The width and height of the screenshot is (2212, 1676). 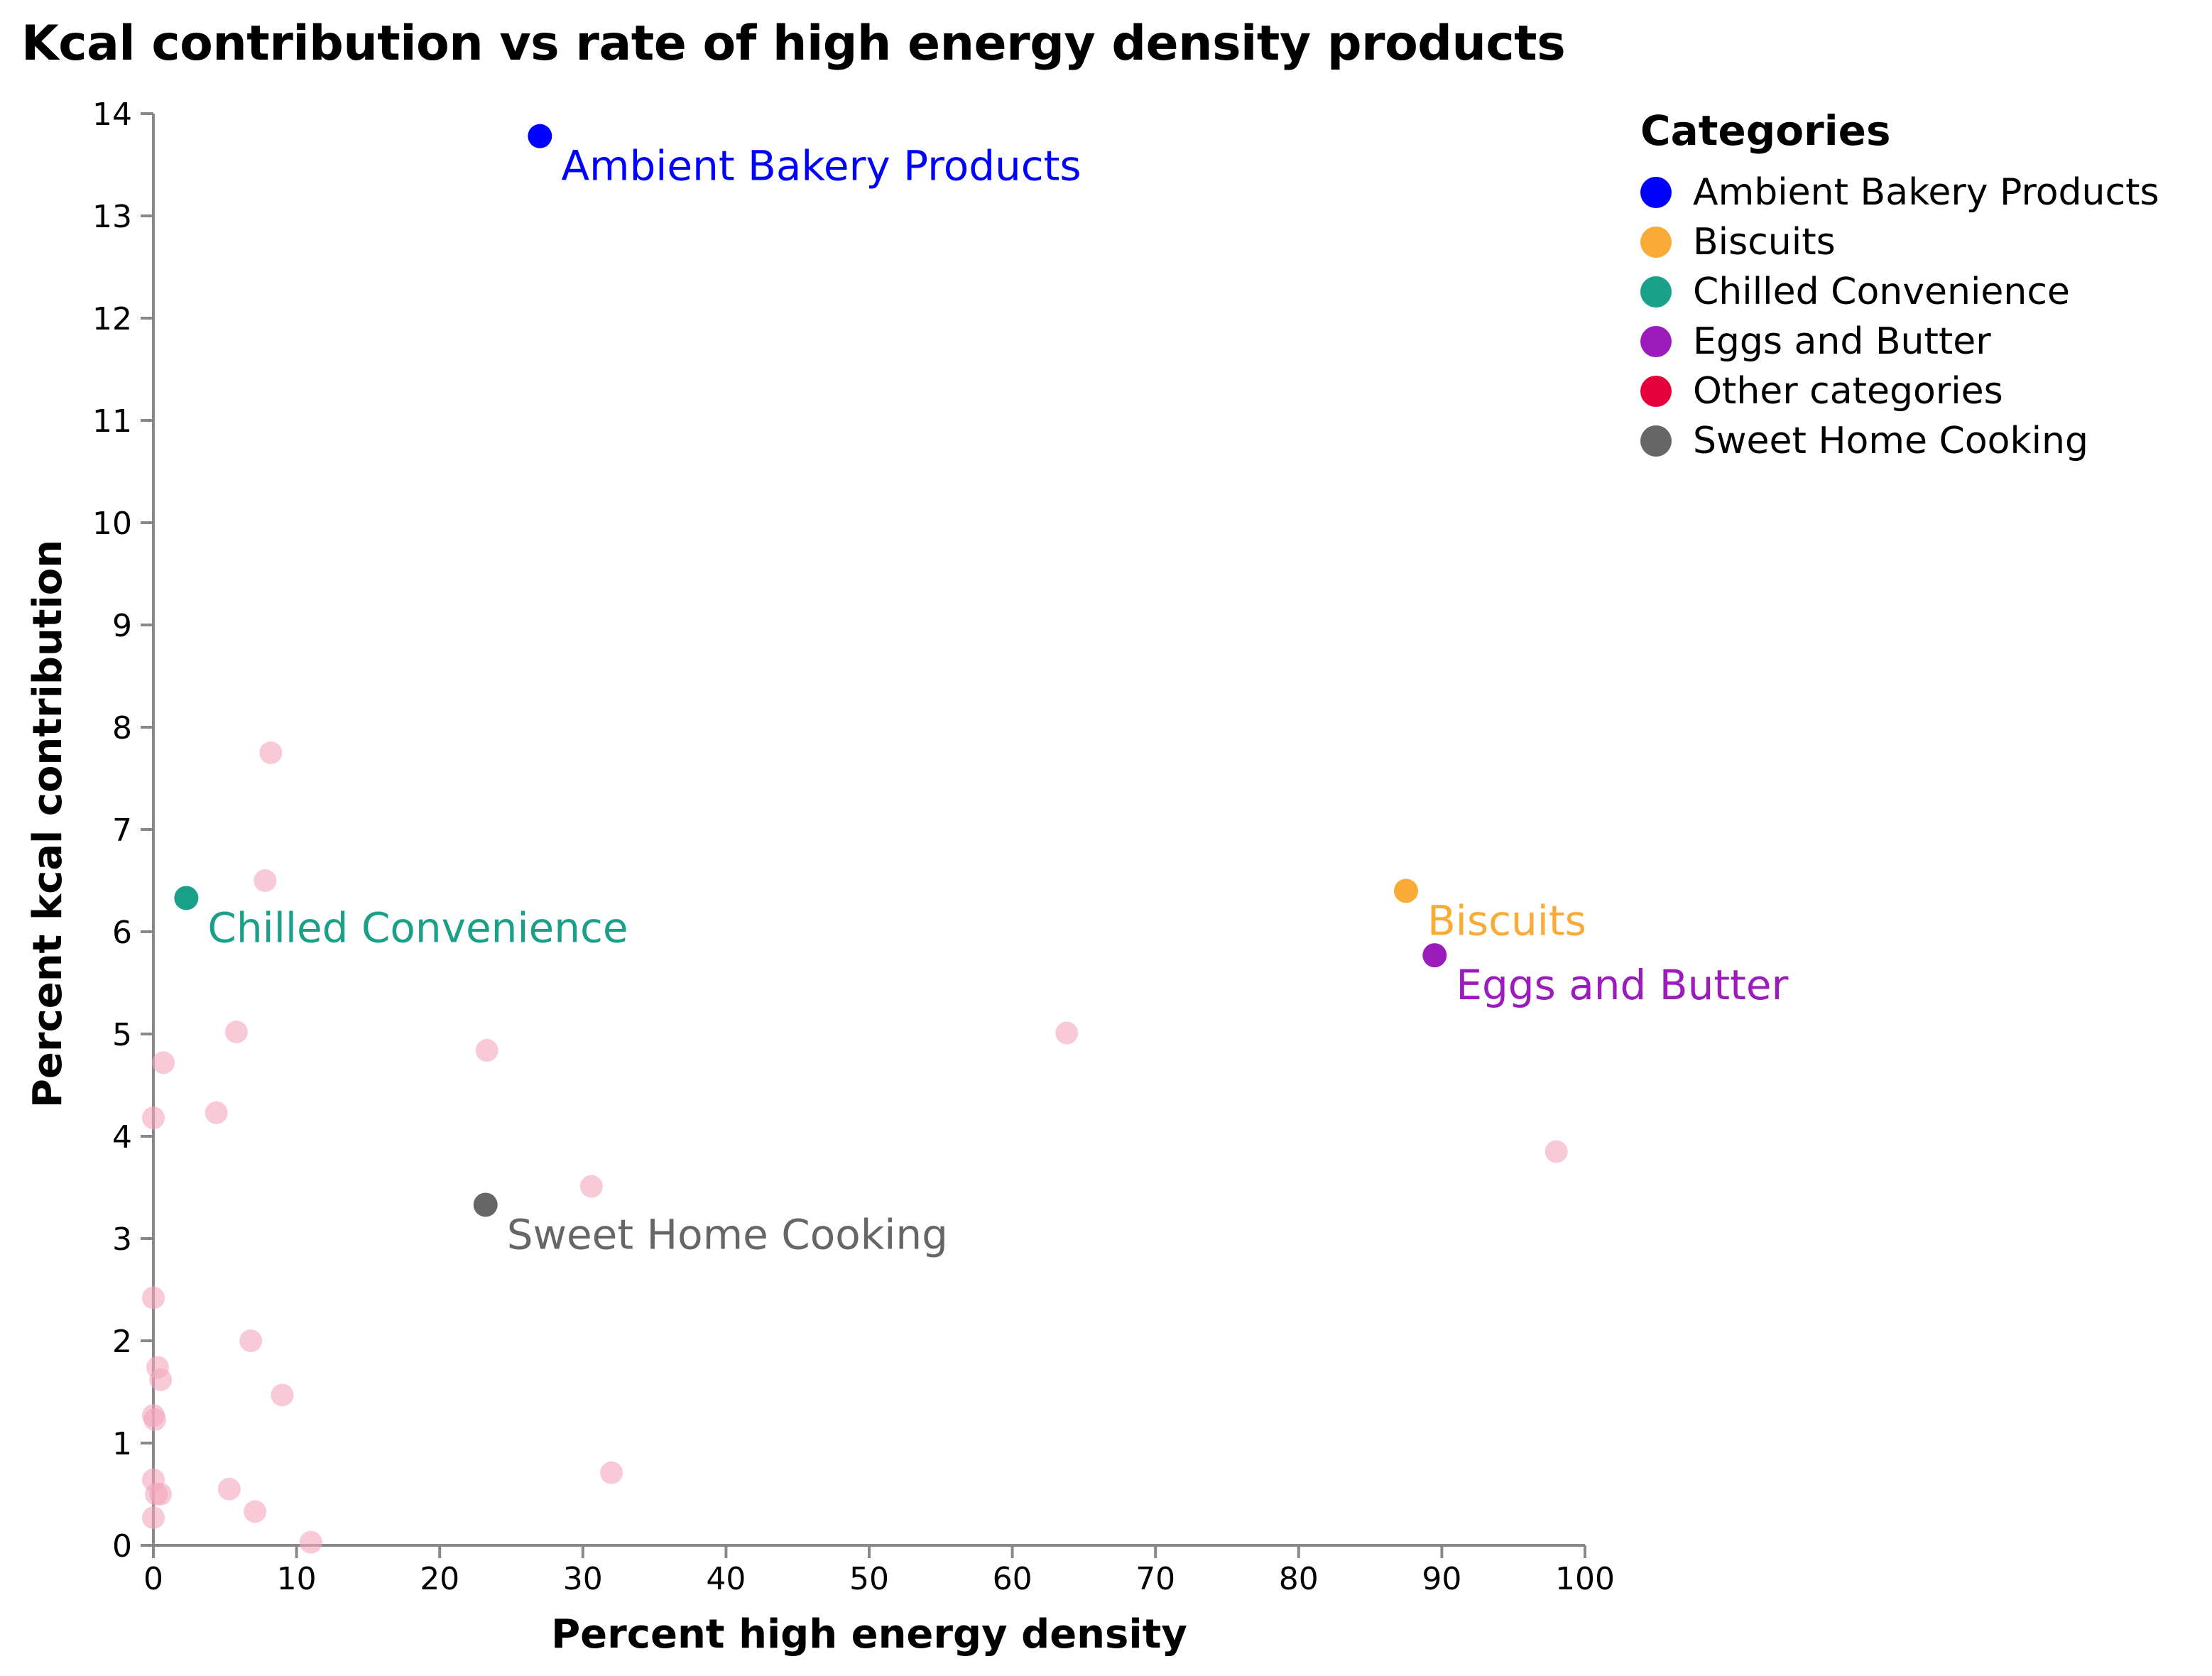 I want to click on y-tick-label: 13, so click(x=112, y=217).